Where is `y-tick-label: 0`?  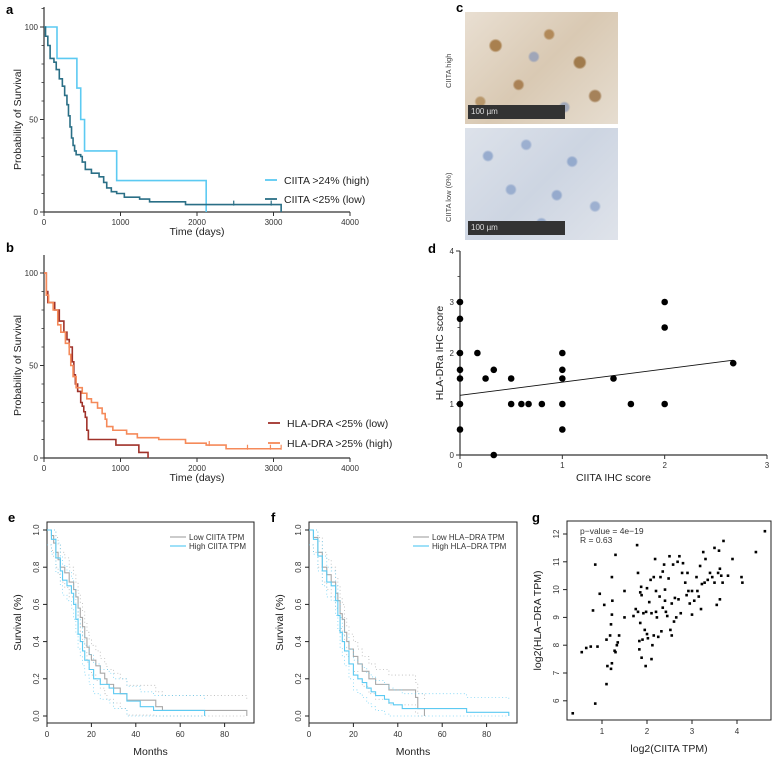 y-tick-label: 0 is located at coordinates (452, 455).